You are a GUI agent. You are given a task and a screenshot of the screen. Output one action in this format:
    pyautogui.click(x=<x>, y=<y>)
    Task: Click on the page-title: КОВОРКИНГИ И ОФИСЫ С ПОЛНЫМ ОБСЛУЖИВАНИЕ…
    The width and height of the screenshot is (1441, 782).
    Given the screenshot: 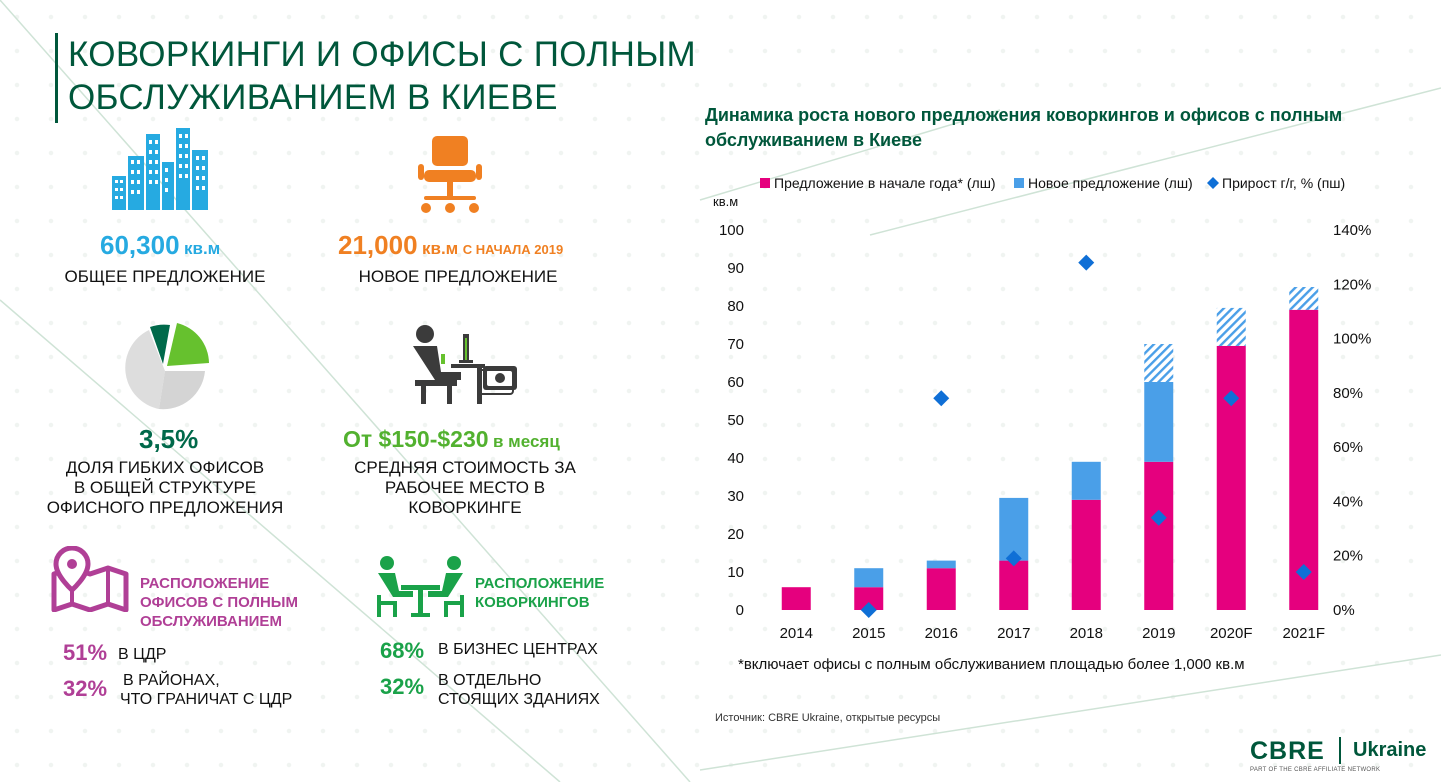 What is the action you would take?
    pyautogui.click(x=382, y=76)
    